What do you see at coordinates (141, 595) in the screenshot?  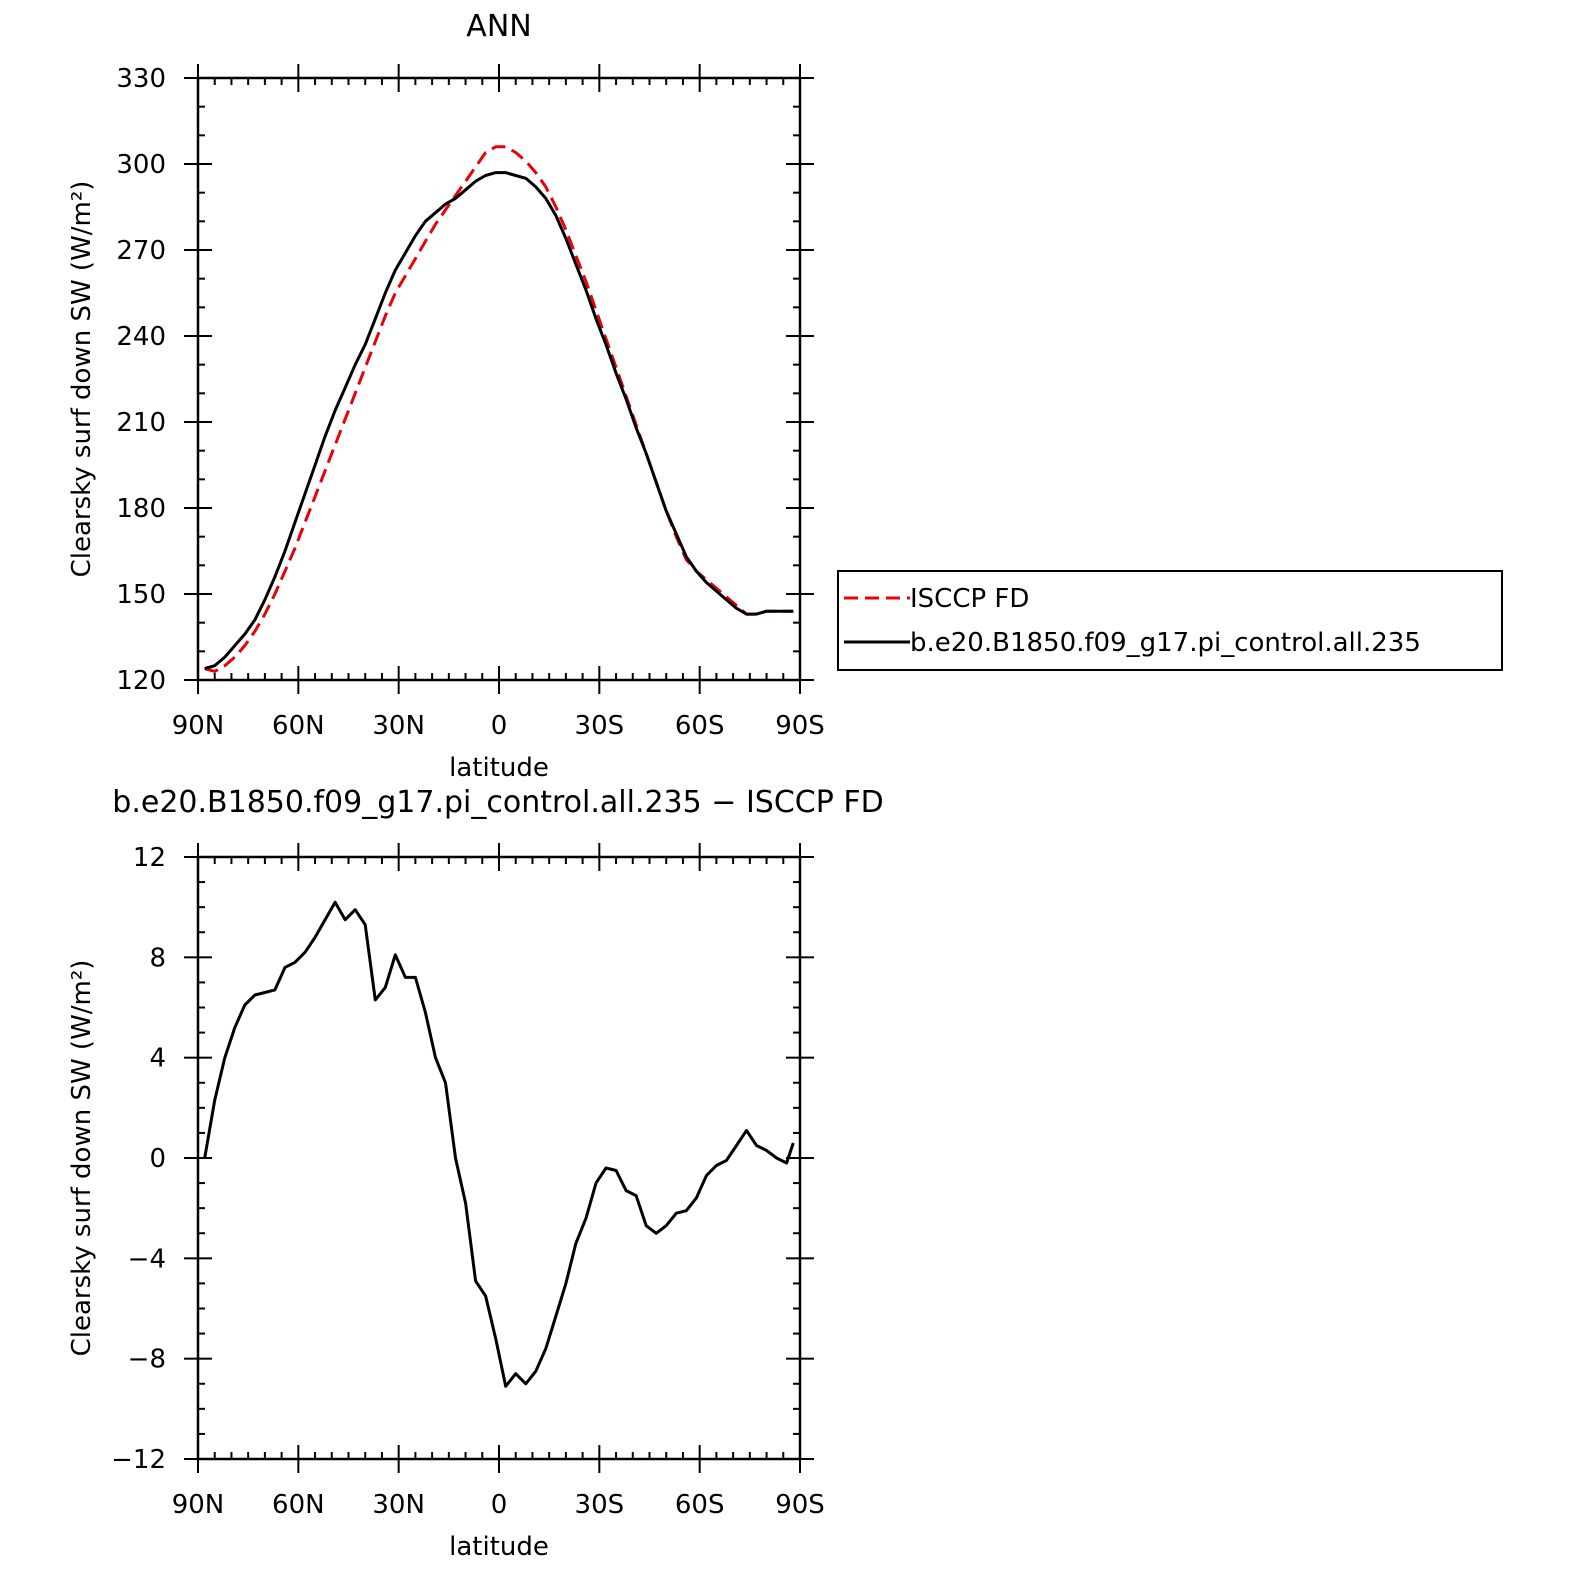 I see `y-tick-label: 150` at bounding box center [141, 595].